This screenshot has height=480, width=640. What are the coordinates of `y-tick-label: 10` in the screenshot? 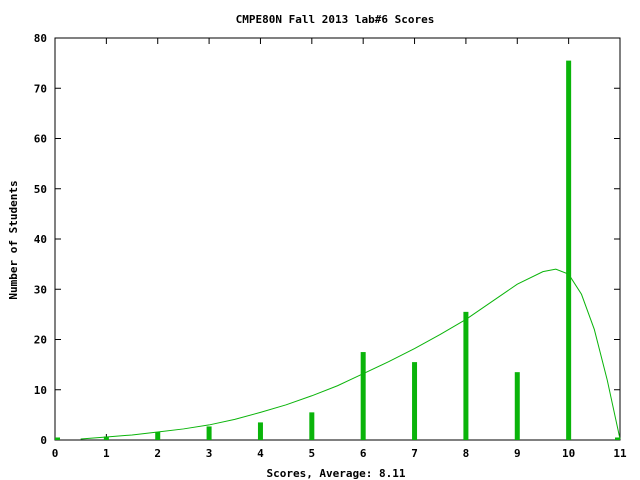 It's located at (40, 390).